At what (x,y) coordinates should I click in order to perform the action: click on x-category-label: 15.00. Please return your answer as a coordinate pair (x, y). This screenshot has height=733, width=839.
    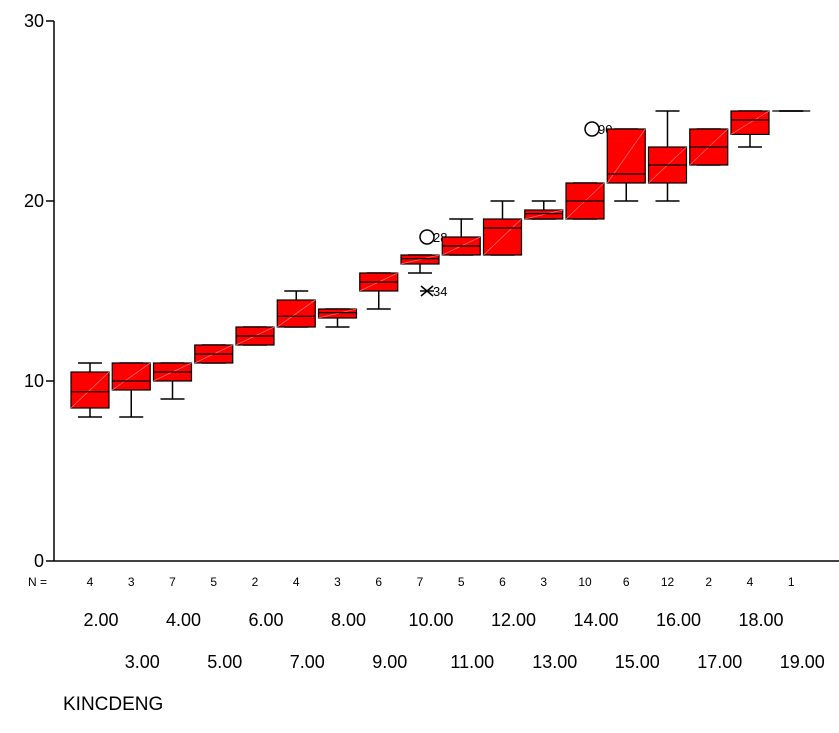
    Looking at the image, I should click on (637, 662).